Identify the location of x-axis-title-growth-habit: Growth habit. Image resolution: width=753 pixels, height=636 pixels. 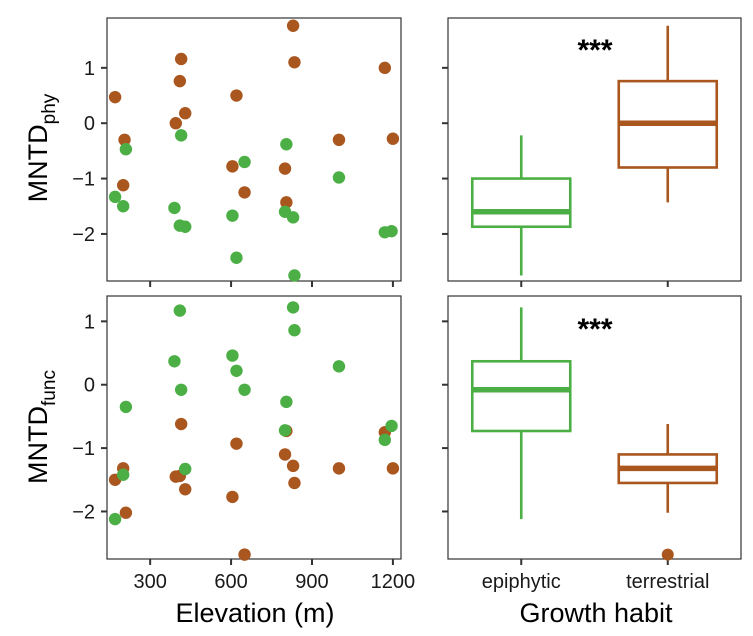
(596, 613).